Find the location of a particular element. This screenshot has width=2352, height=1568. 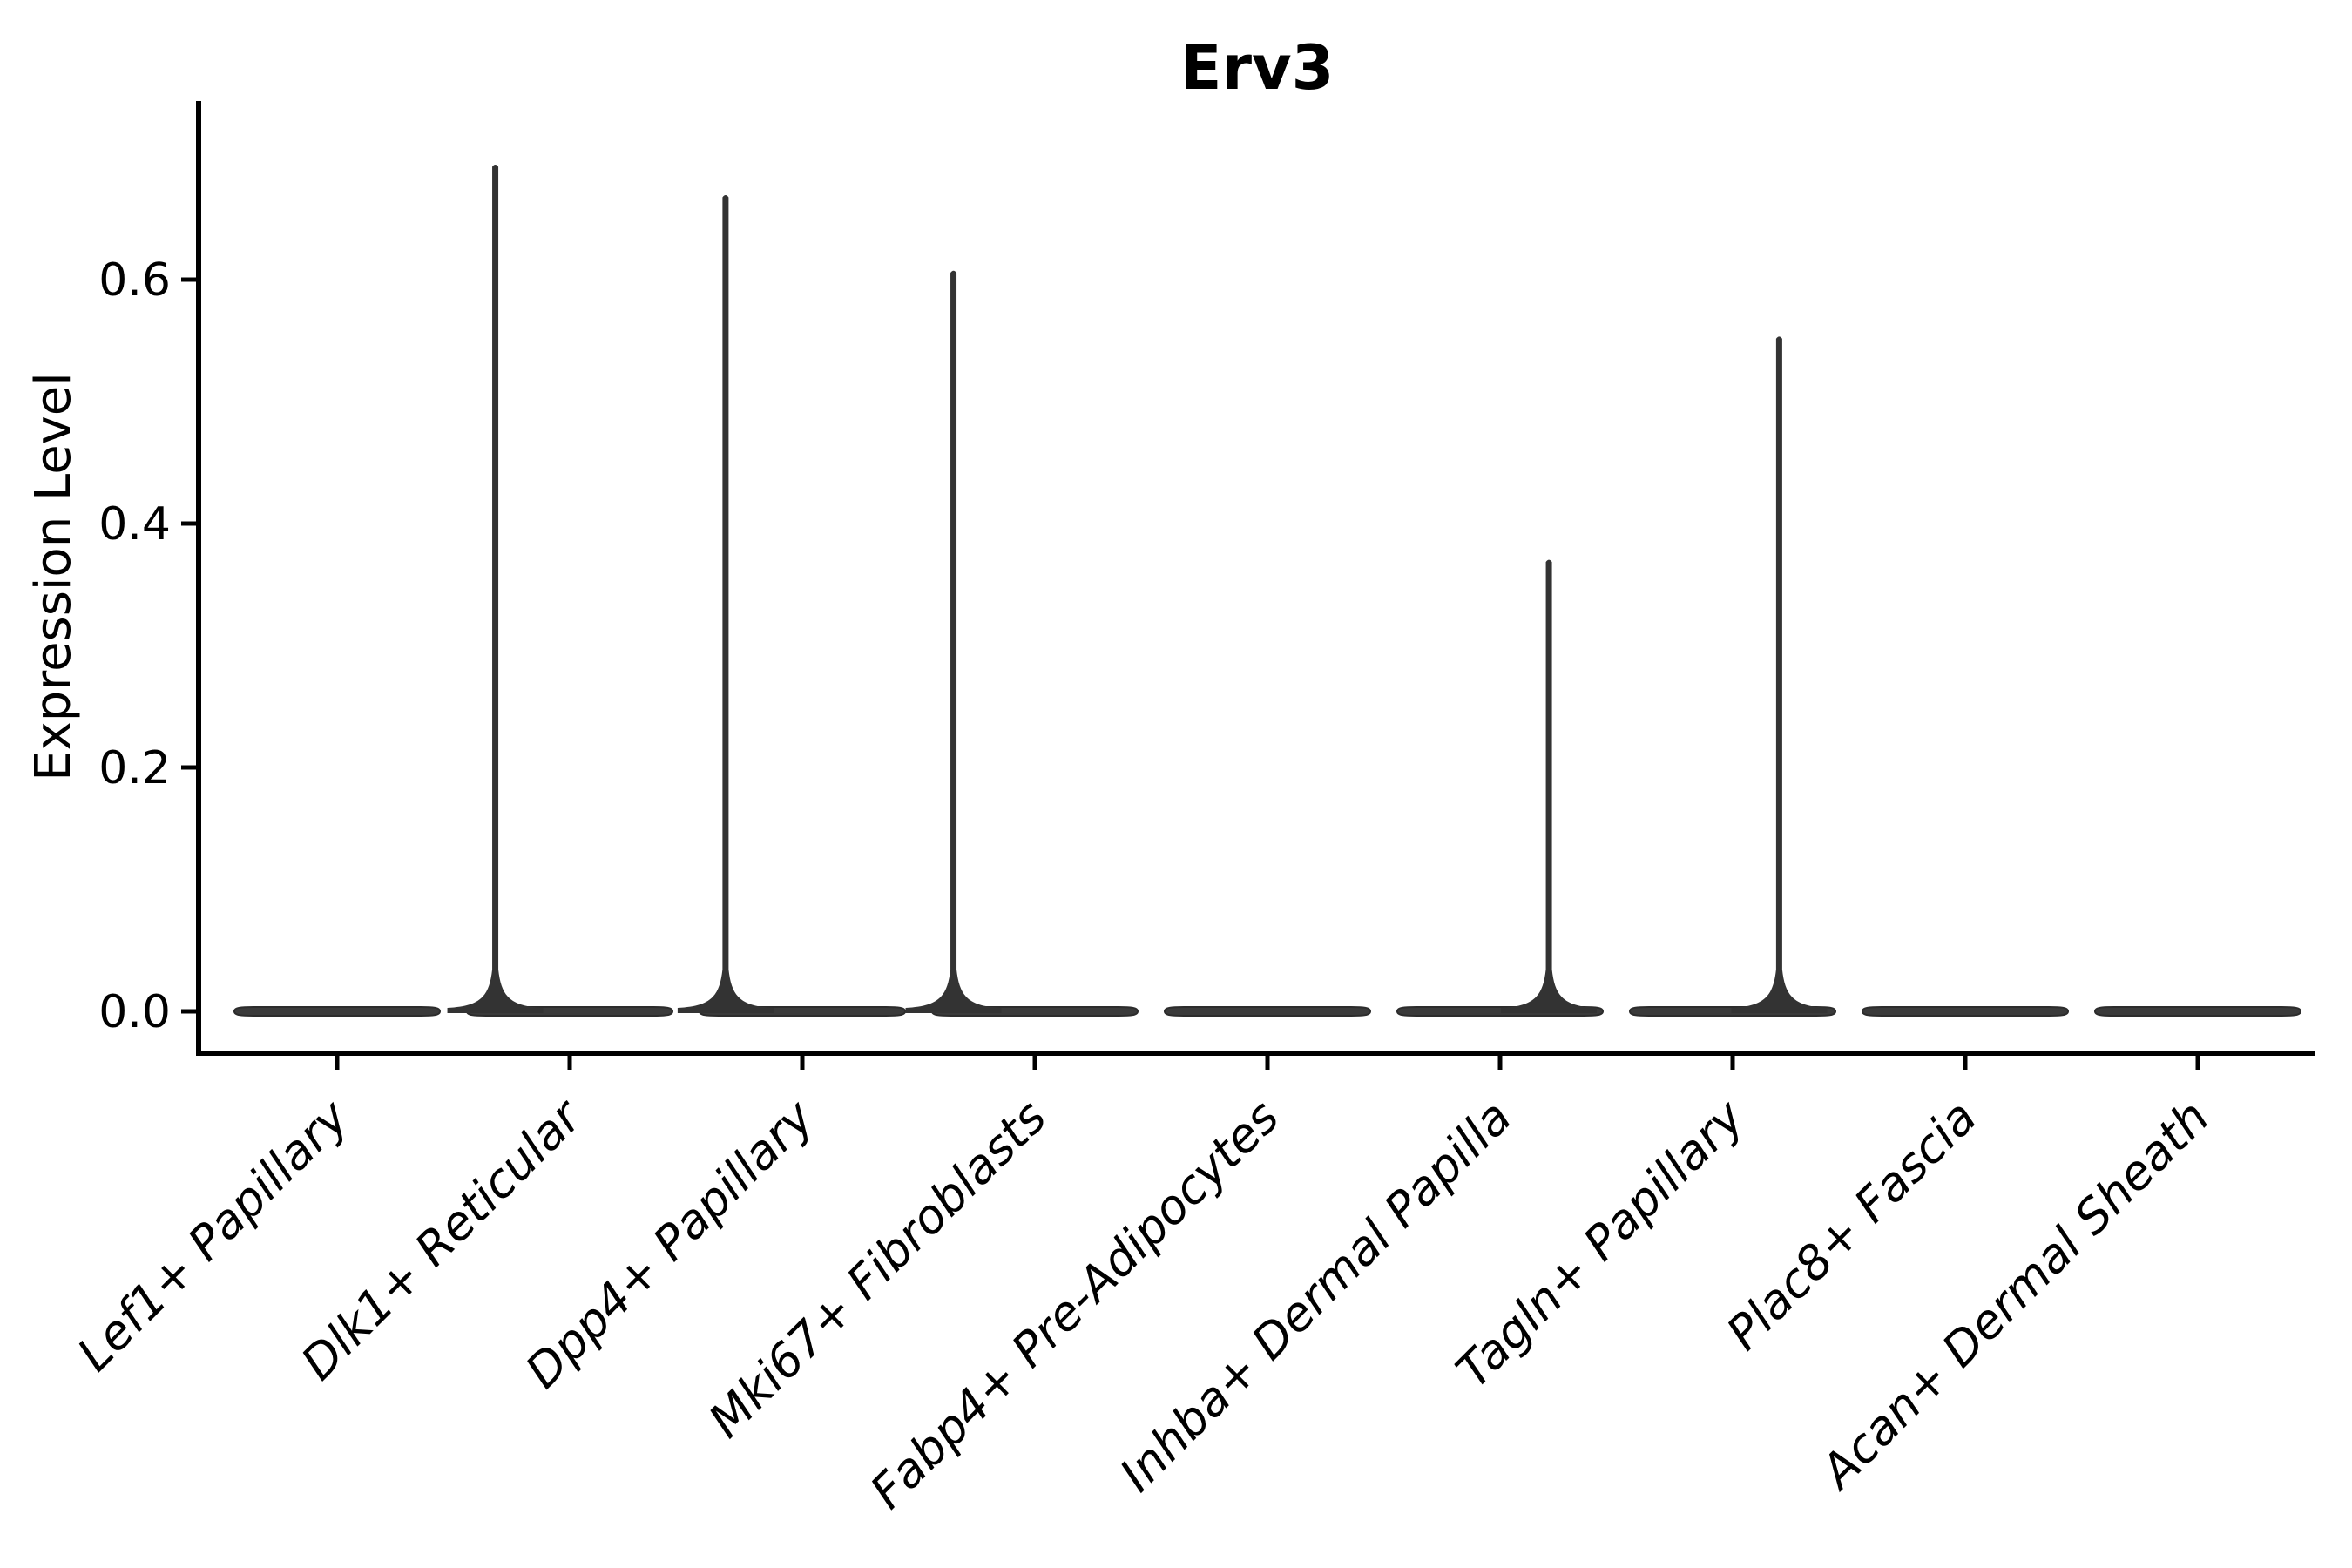

violin-lef1-papillary is located at coordinates (337, 1012).